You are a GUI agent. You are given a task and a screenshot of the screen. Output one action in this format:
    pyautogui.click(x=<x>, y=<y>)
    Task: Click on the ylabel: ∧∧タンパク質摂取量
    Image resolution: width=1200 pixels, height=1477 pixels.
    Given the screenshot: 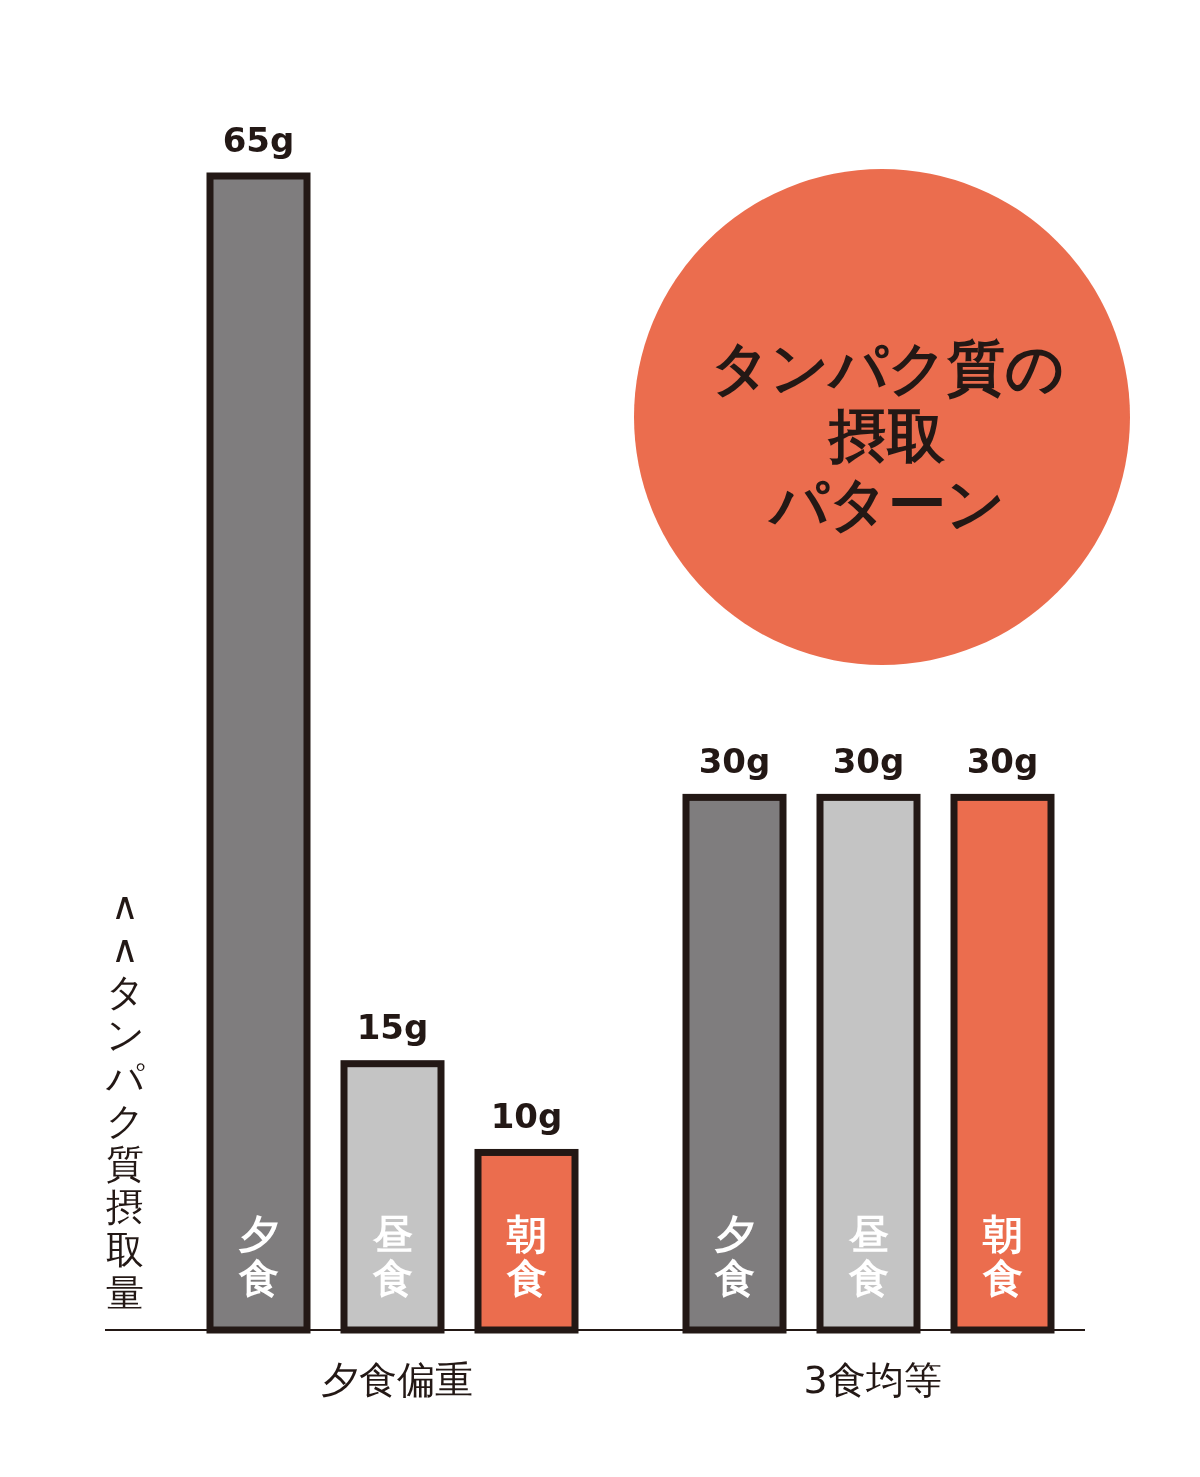 What is the action you would take?
    pyautogui.click(x=125, y=1099)
    